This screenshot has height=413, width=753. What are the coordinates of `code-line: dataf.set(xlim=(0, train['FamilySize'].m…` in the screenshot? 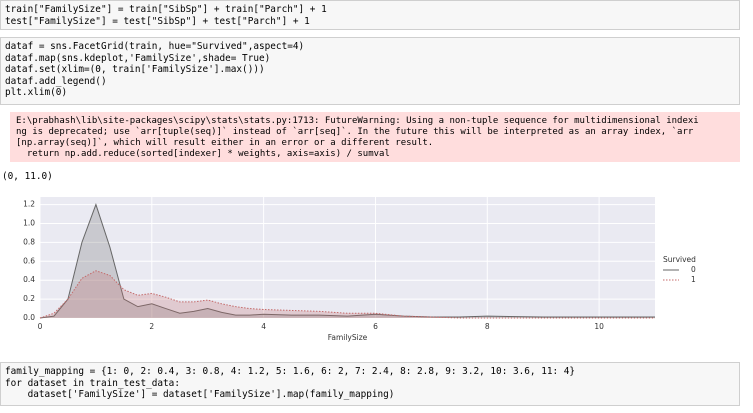 It's located at (135, 69).